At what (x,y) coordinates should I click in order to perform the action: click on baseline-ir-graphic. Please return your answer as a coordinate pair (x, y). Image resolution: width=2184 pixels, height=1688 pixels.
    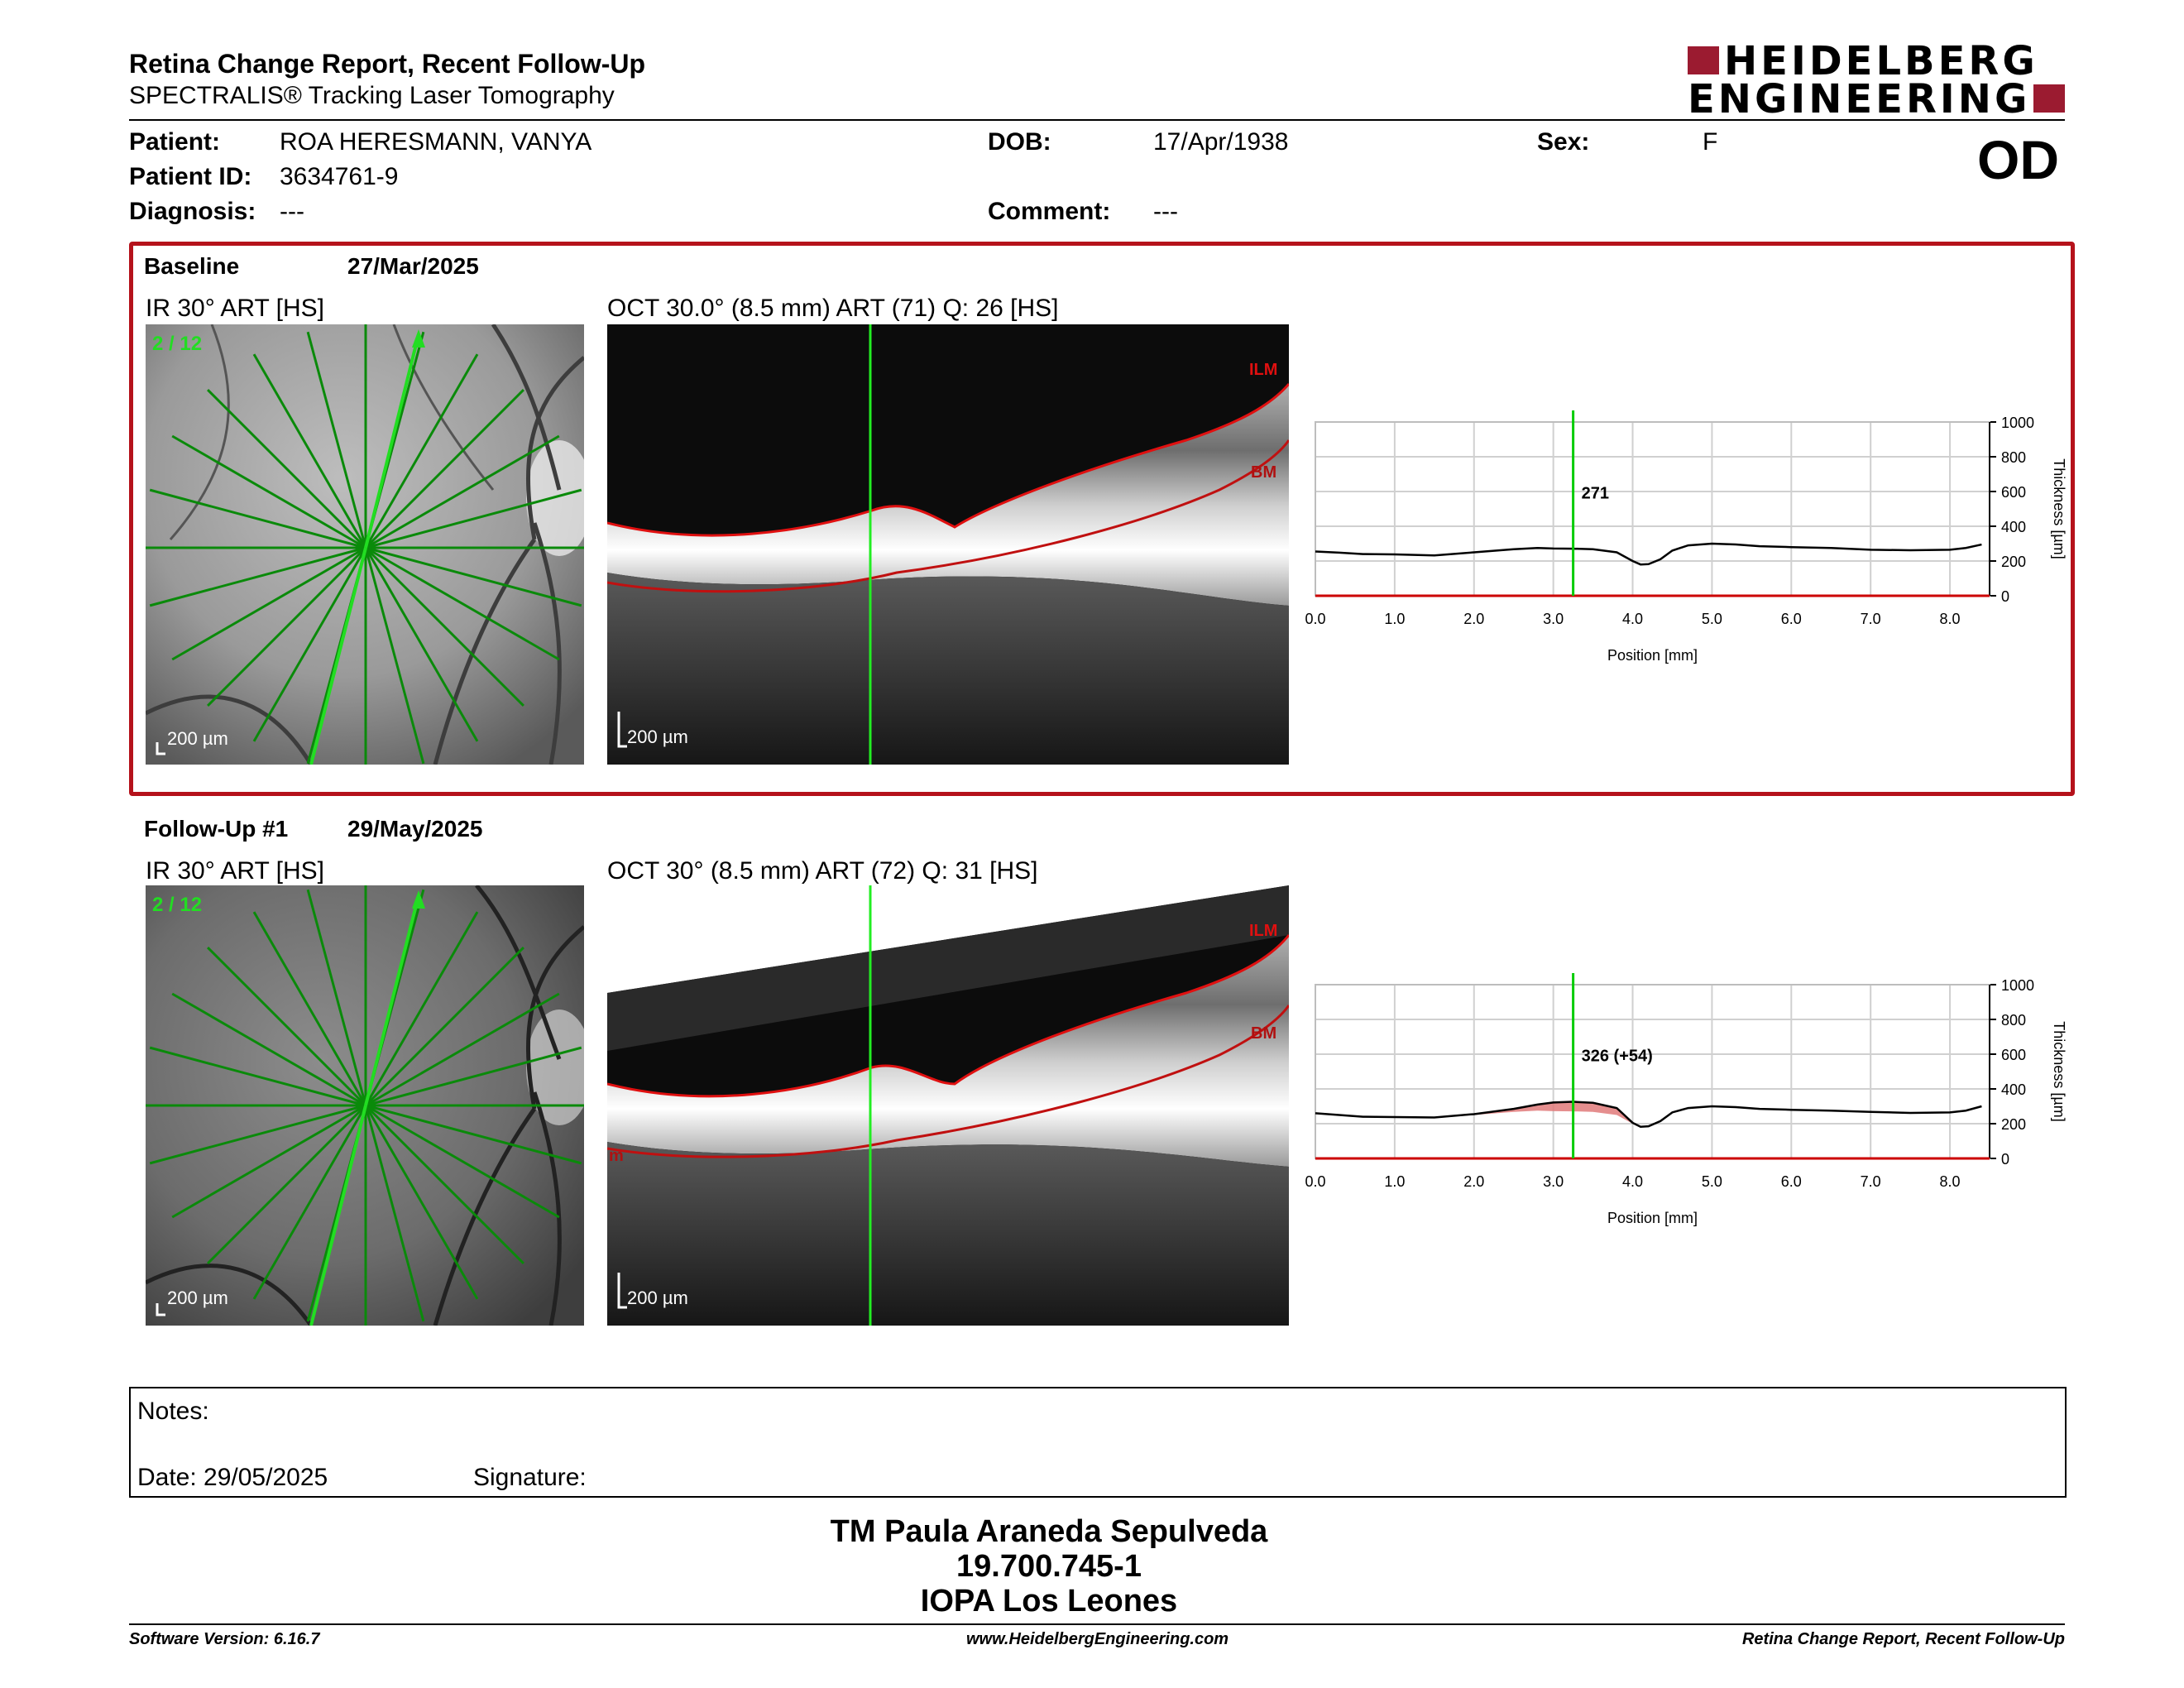
    Looking at the image, I should click on (365, 544).